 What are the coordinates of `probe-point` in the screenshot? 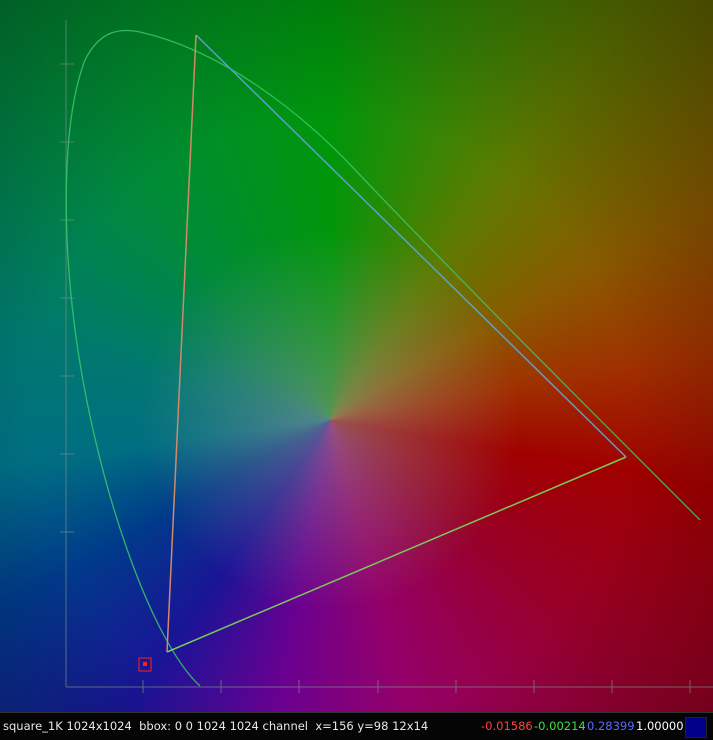 It's located at (145, 664).